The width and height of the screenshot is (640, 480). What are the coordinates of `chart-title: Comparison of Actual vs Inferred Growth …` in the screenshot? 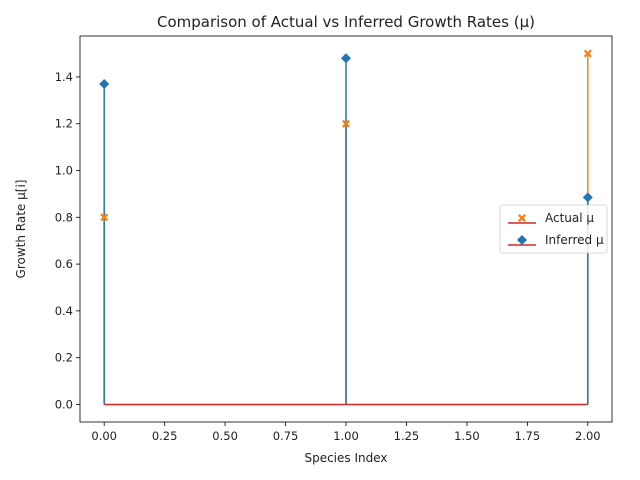 It's located at (346, 22).